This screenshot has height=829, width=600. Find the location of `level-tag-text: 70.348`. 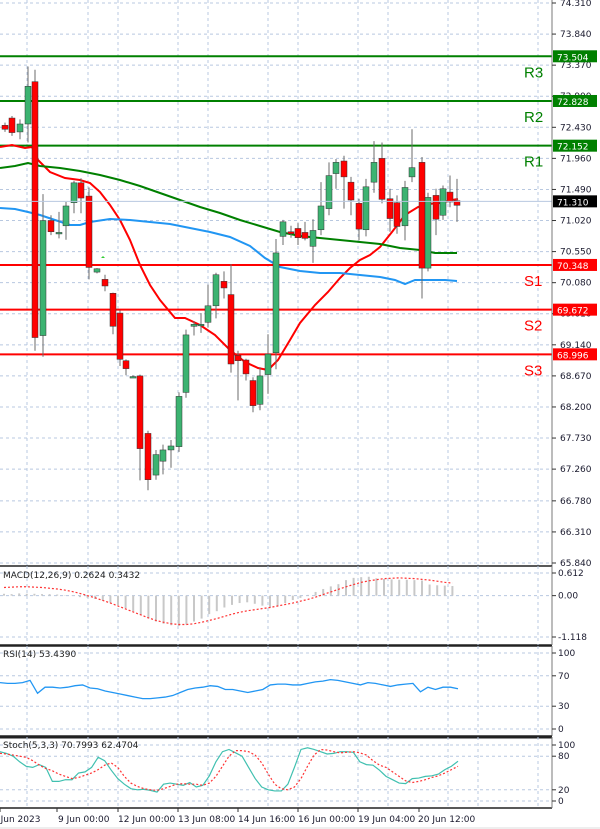

level-tag-text: 70.348 is located at coordinates (573, 267).